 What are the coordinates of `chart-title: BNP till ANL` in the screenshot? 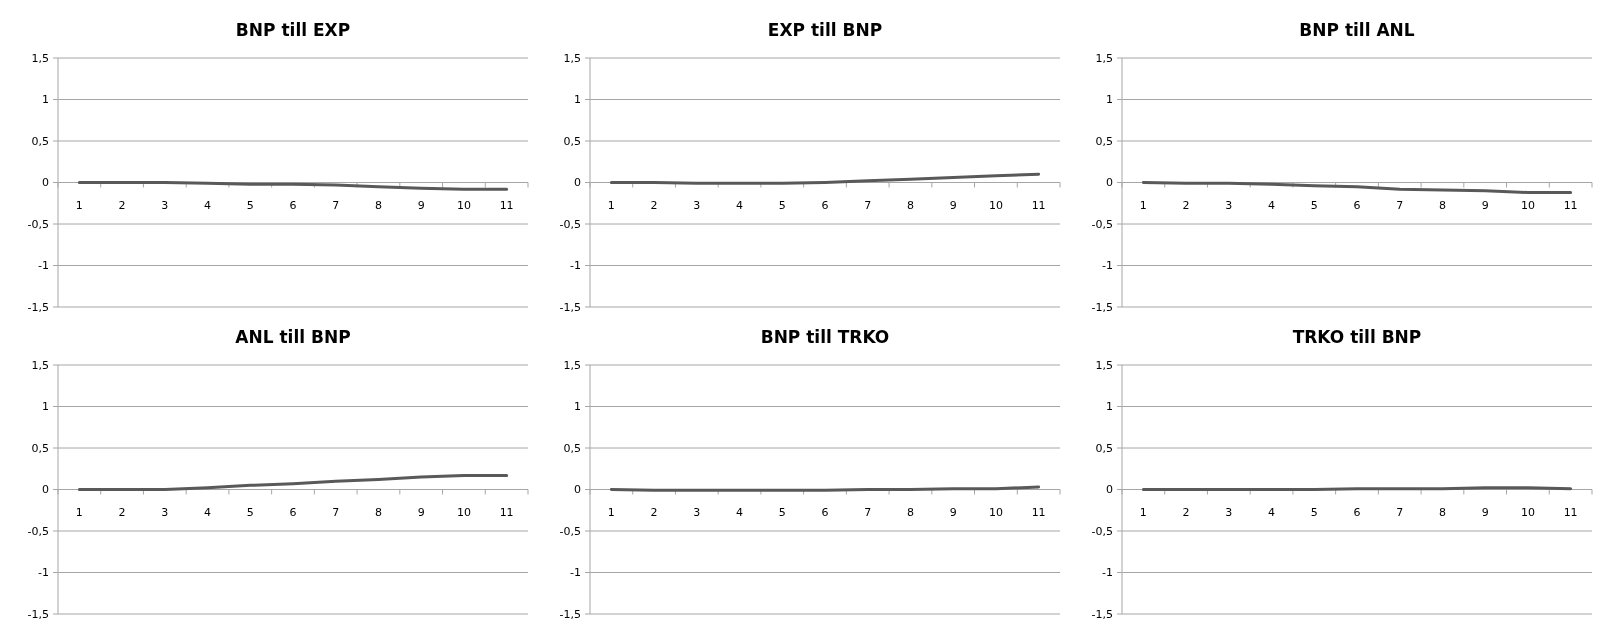 It's located at (1357, 30).